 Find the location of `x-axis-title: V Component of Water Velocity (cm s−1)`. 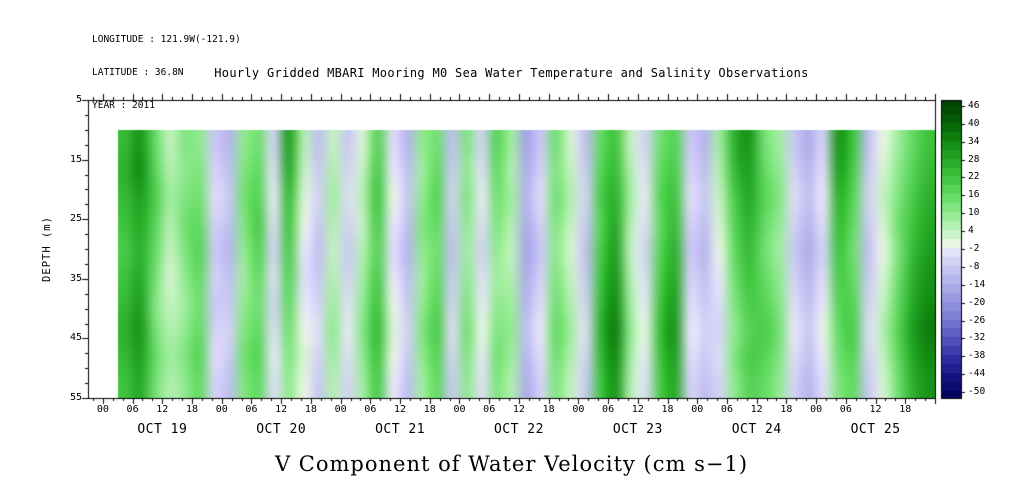

x-axis-title: V Component of Water Velocity (cm s−1) is located at coordinates (511, 464).